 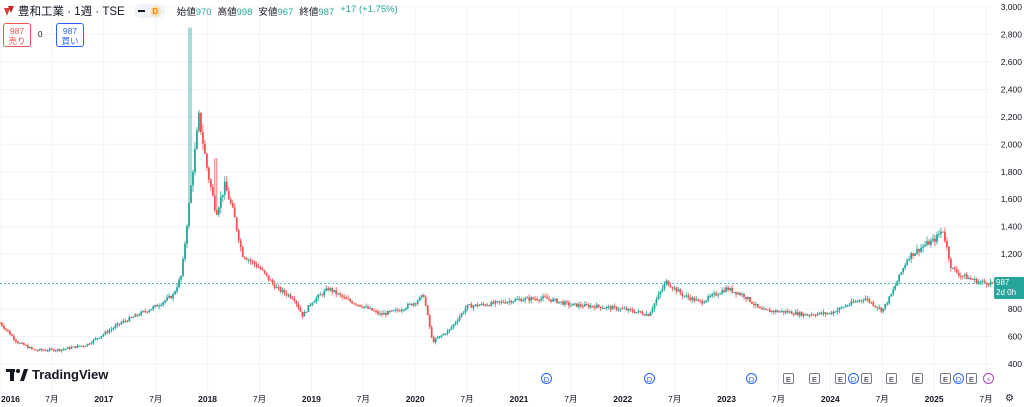 What do you see at coordinates (622, 399) in the screenshot?
I see `x-tick-label: 2022` at bounding box center [622, 399].